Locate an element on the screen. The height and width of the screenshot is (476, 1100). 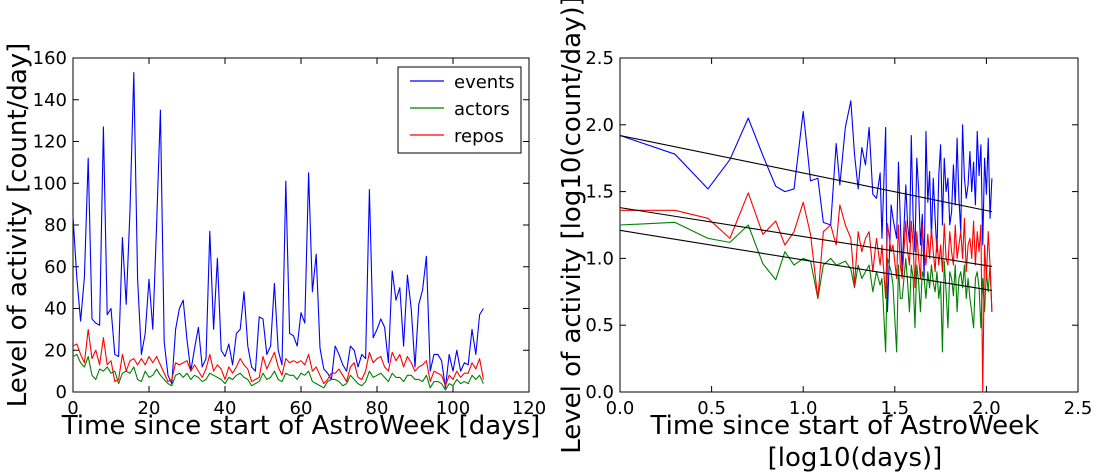
legend-label-actors: actors is located at coordinates (482, 109).